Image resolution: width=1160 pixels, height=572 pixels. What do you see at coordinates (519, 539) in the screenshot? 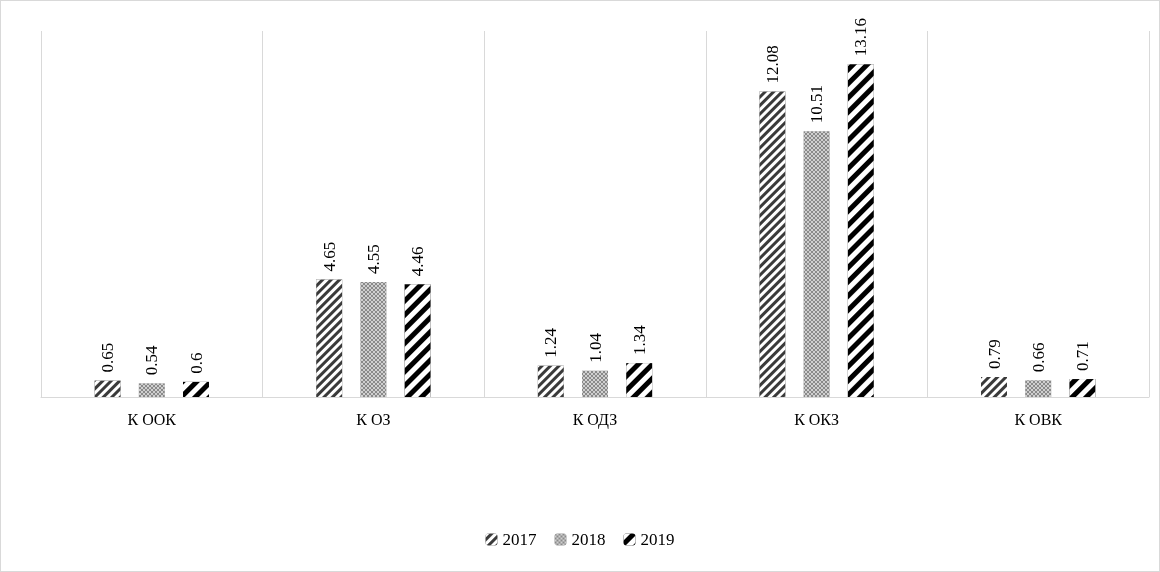
I see `legend-label: 2017` at bounding box center [519, 539].